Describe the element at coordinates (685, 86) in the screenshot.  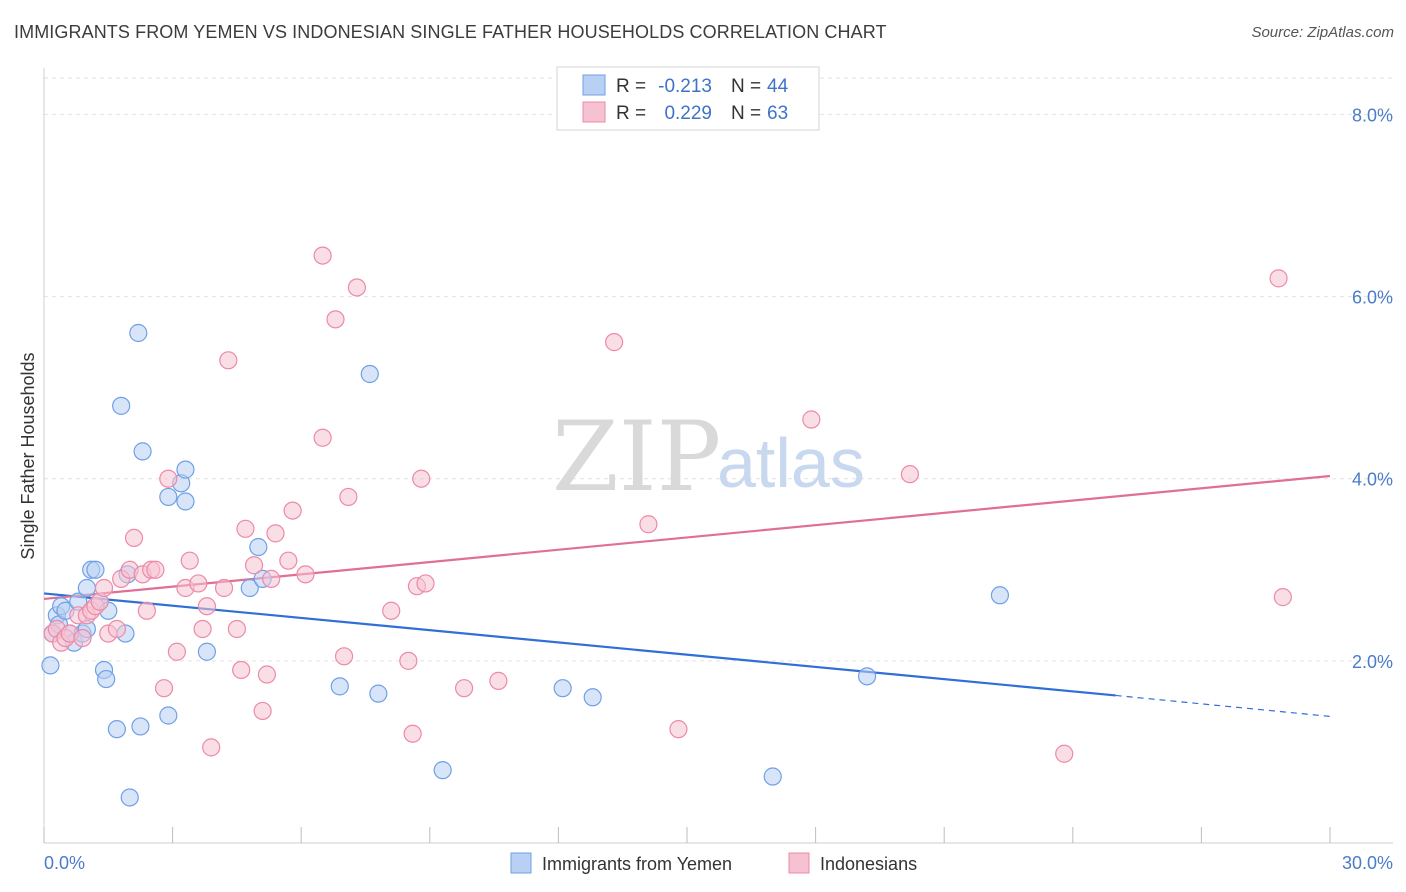
I see `legend-blue-r-value: -0.213` at that location.